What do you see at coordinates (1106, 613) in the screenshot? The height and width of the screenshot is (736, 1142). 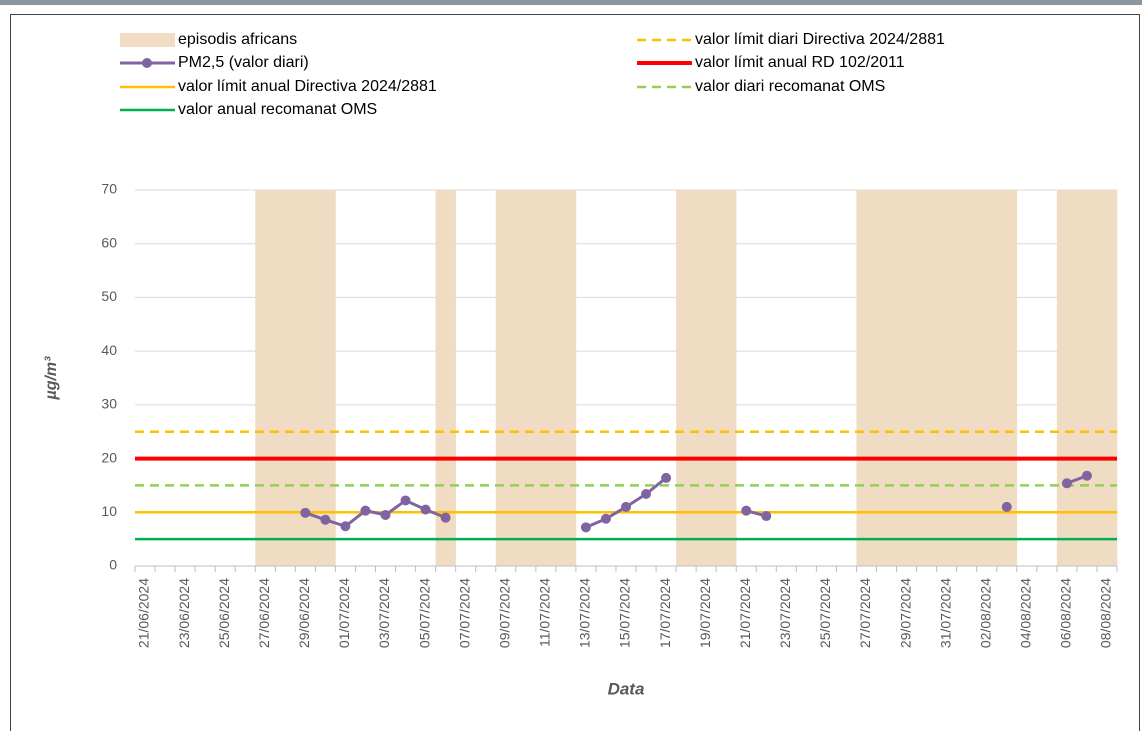 I see `x-tick-label: 08/08/2024` at bounding box center [1106, 613].